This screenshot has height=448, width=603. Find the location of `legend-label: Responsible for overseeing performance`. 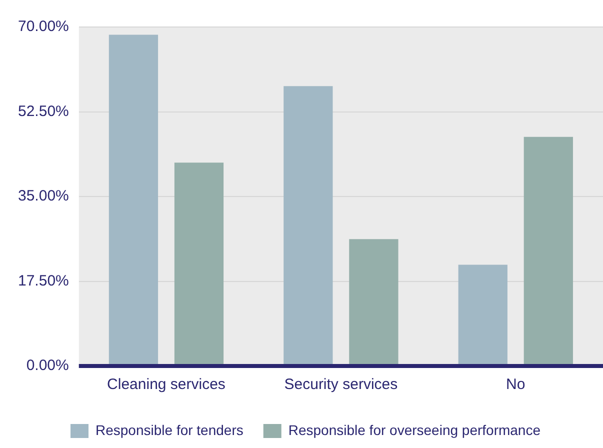

legend-label: Responsible for overseeing performance is located at coordinates (414, 430).